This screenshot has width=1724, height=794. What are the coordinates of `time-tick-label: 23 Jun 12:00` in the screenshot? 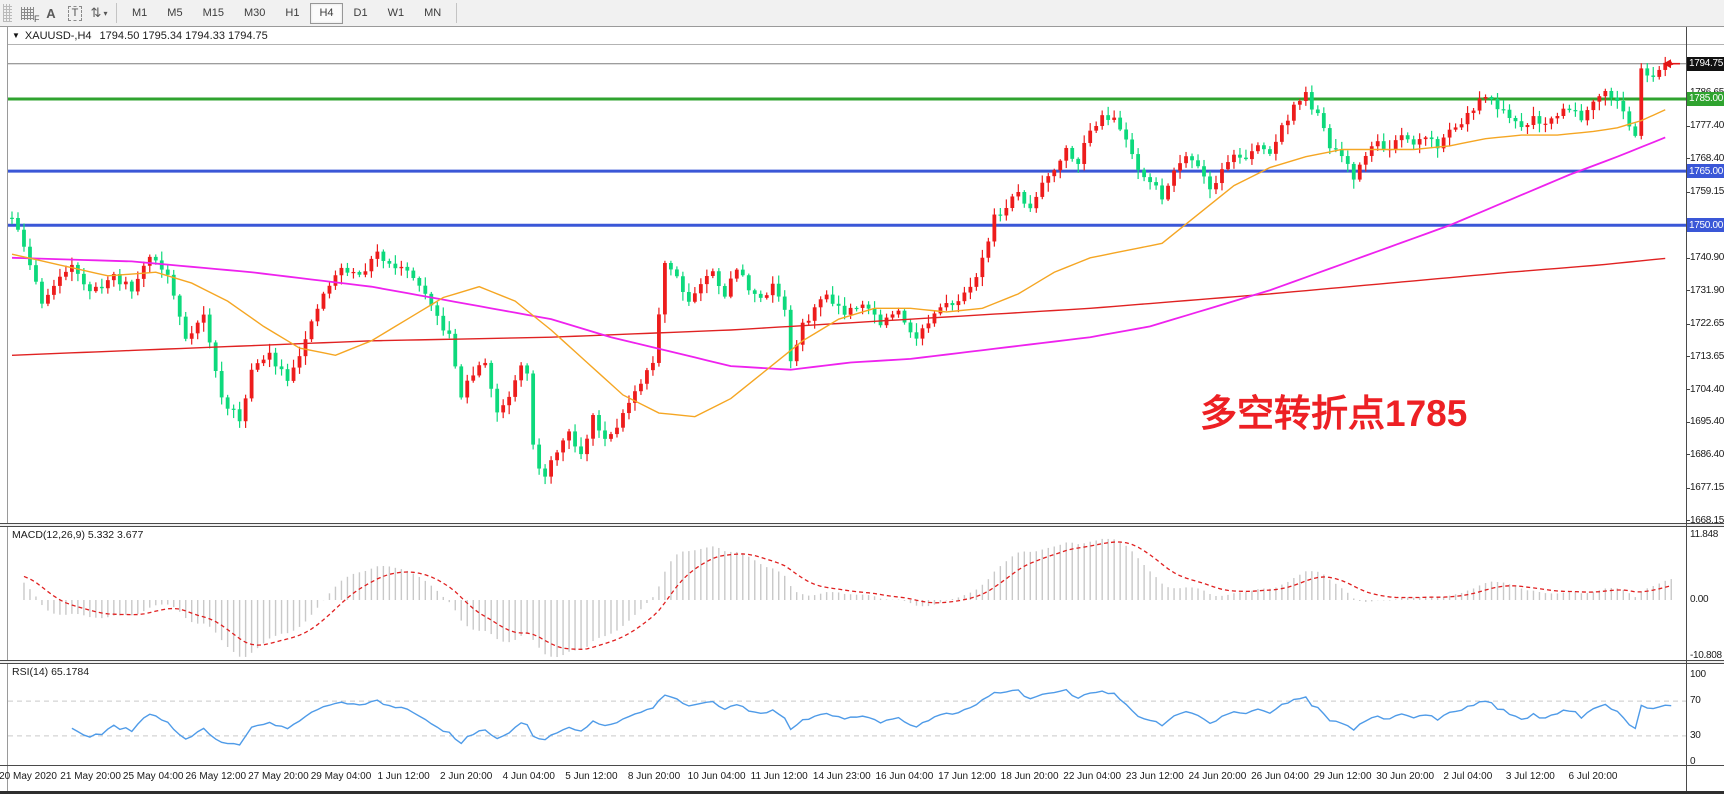 It's located at (1154, 776).